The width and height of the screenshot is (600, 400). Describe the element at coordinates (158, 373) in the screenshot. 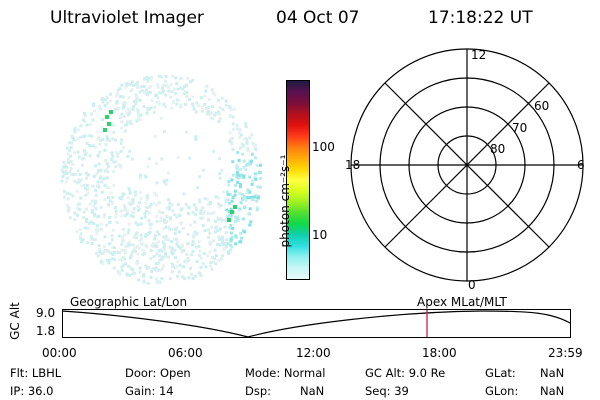

I see `info-door: Door: Open` at that location.